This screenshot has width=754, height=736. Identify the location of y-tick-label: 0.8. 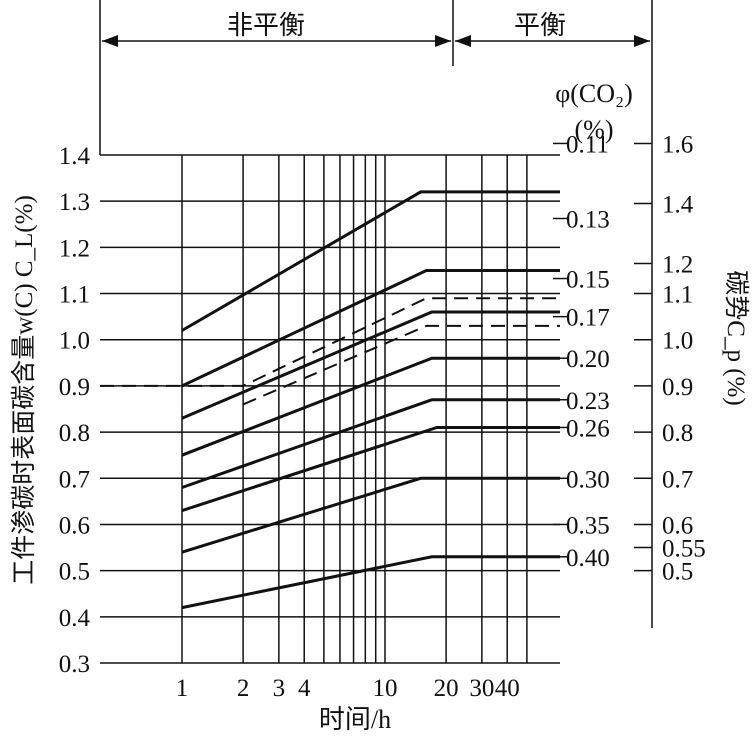
(74, 433).